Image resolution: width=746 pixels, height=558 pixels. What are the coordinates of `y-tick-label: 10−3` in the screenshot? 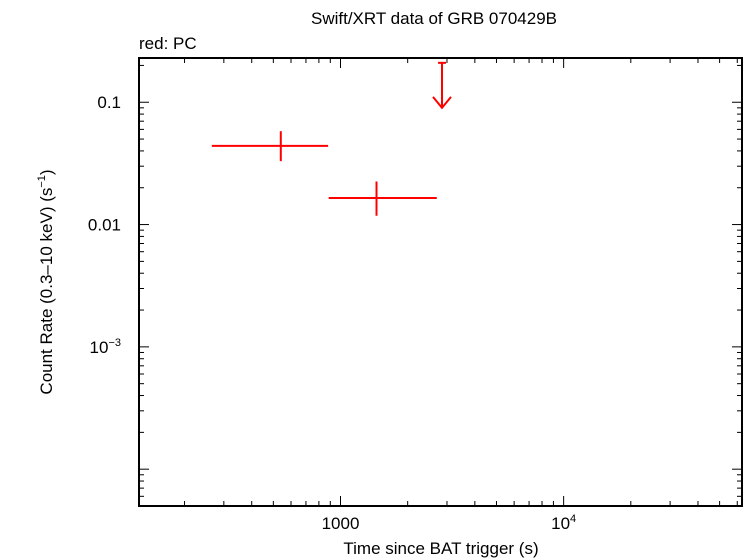 It's located at (105, 347).